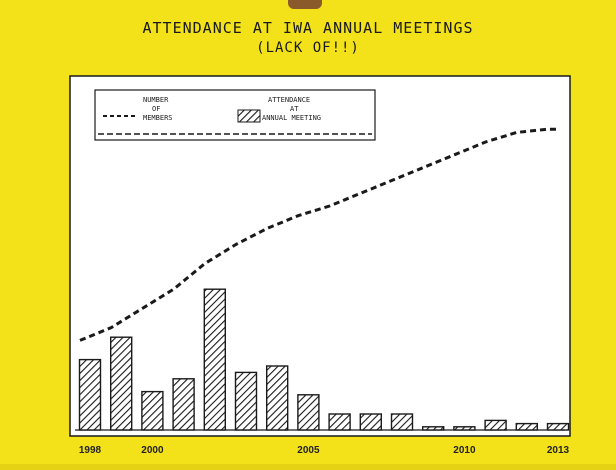  I want to click on bar-2001, so click(183, 404).